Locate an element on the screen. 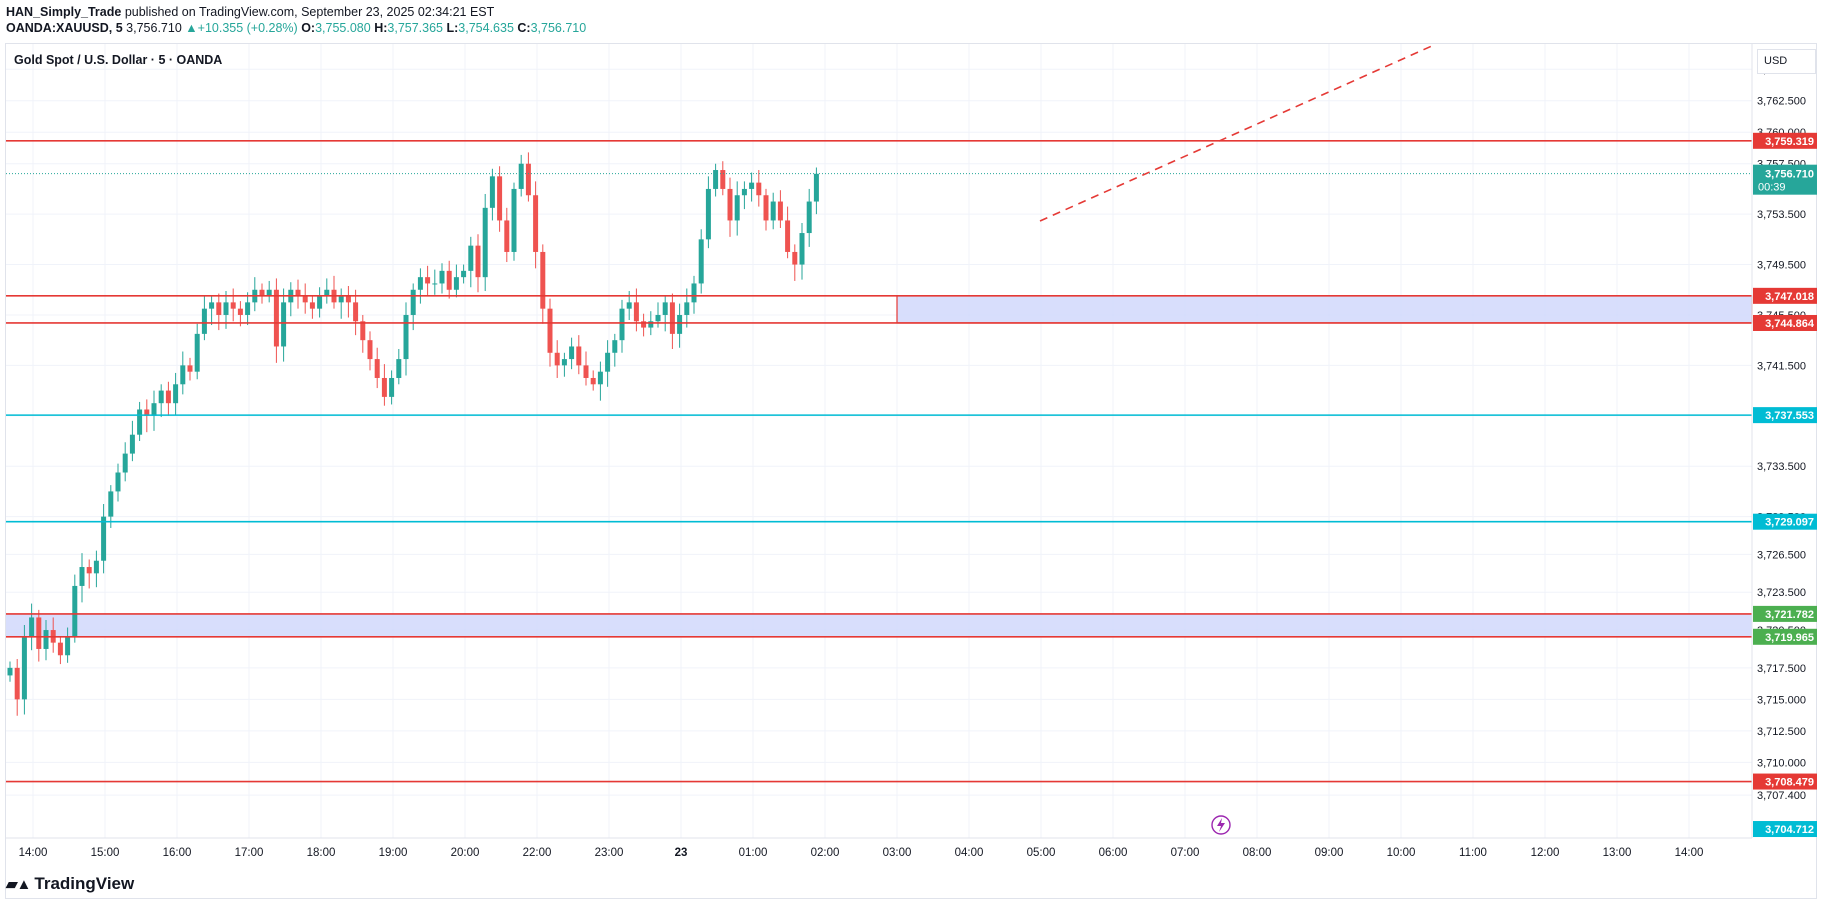 The height and width of the screenshot is (903, 1829). price-tick-label: 3,753.500 is located at coordinates (1781, 215).